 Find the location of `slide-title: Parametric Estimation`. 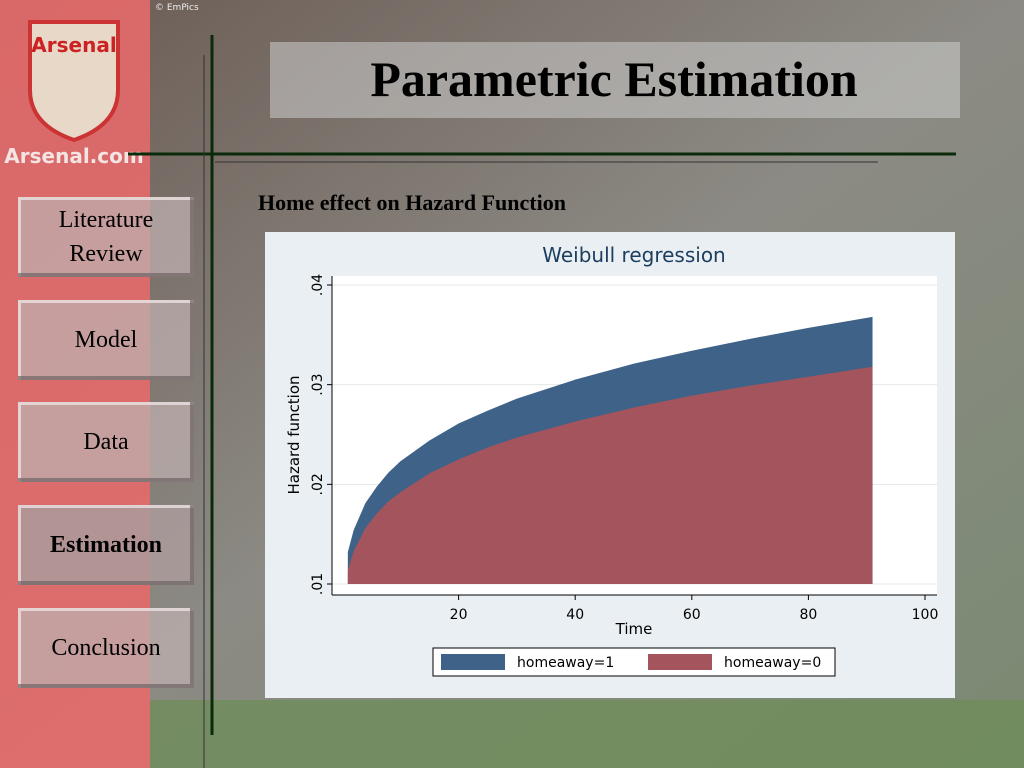

slide-title: Parametric Estimation is located at coordinates (614, 79).